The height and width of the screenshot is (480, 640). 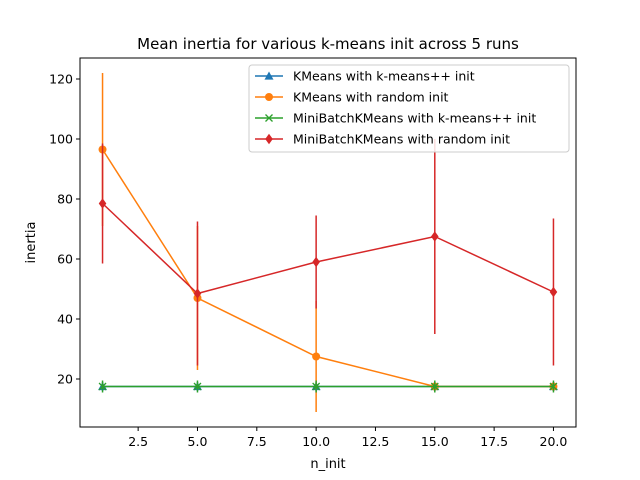 What do you see at coordinates (61, 79) in the screenshot?
I see `y-tick-label-5: 120` at bounding box center [61, 79].